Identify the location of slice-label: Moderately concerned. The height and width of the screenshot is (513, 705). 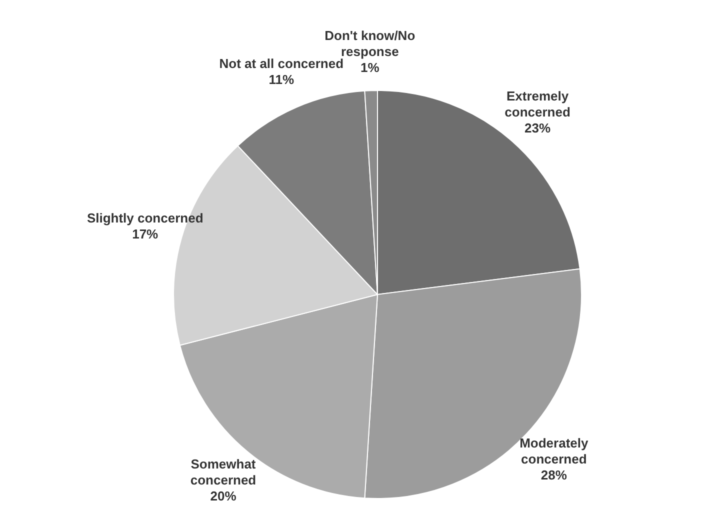
(554, 451).